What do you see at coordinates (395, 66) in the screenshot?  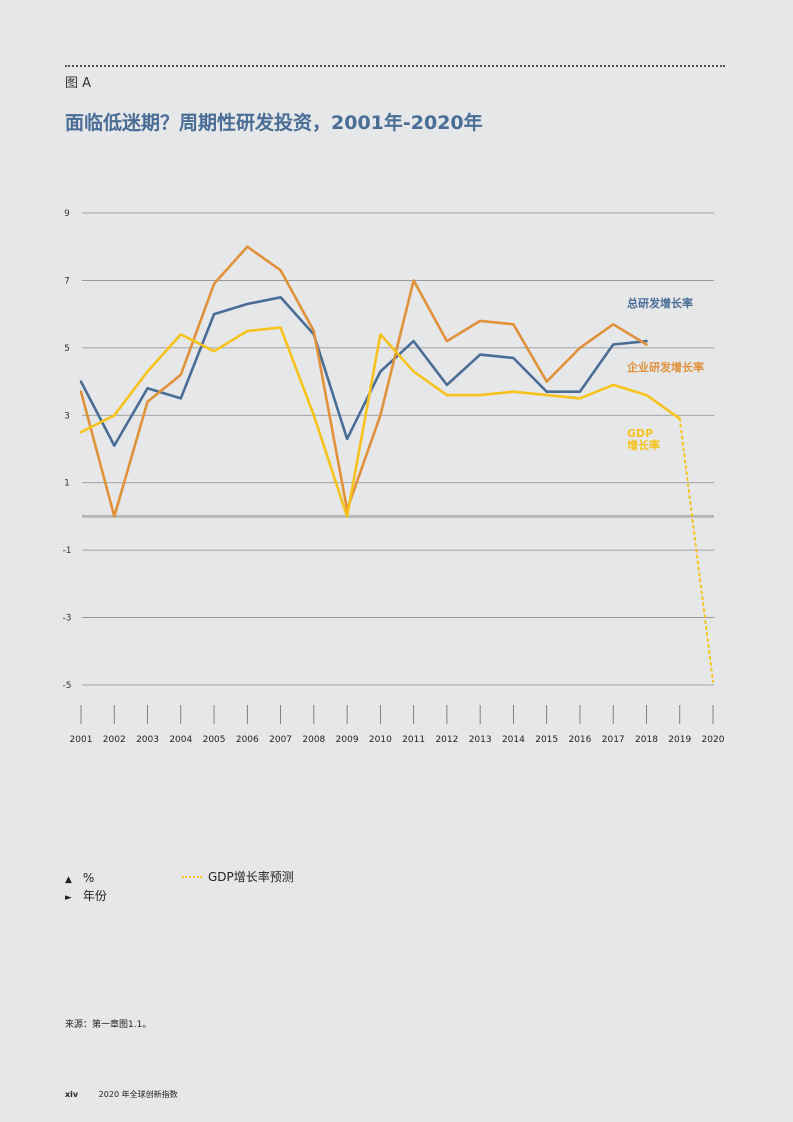 I see `top-dotted-rule` at bounding box center [395, 66].